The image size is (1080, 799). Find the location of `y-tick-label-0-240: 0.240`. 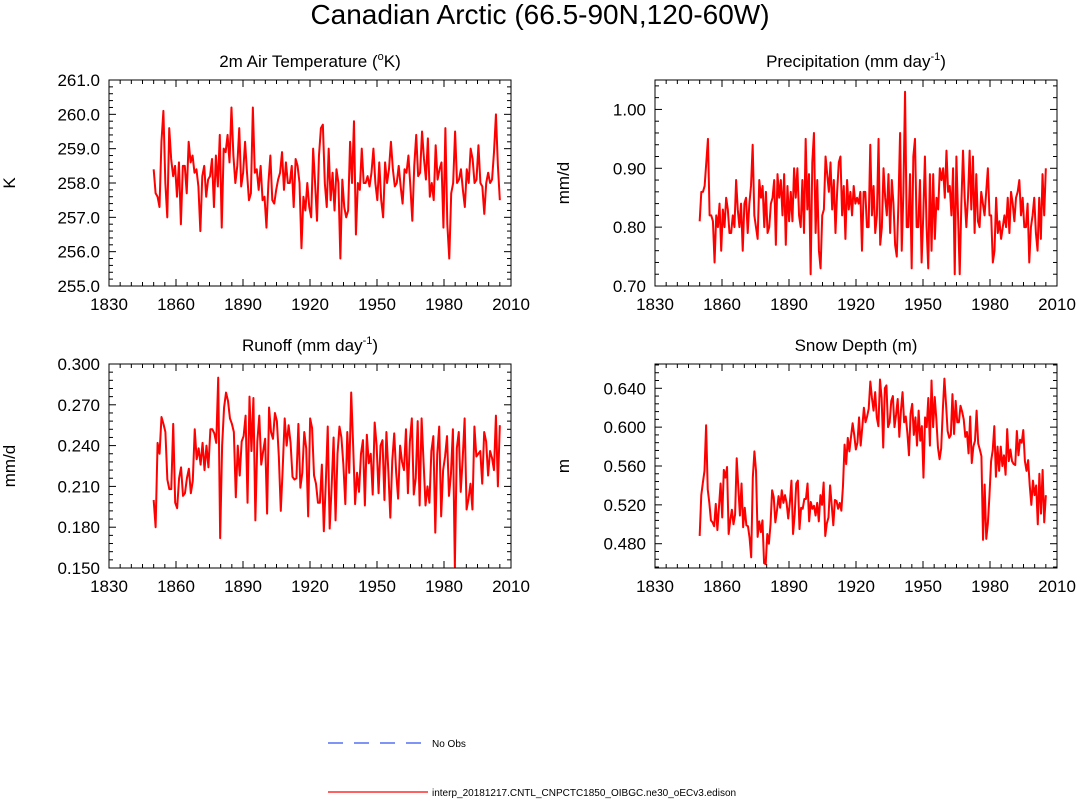

y-tick-label-0-240: 0.240 is located at coordinates (78, 446).